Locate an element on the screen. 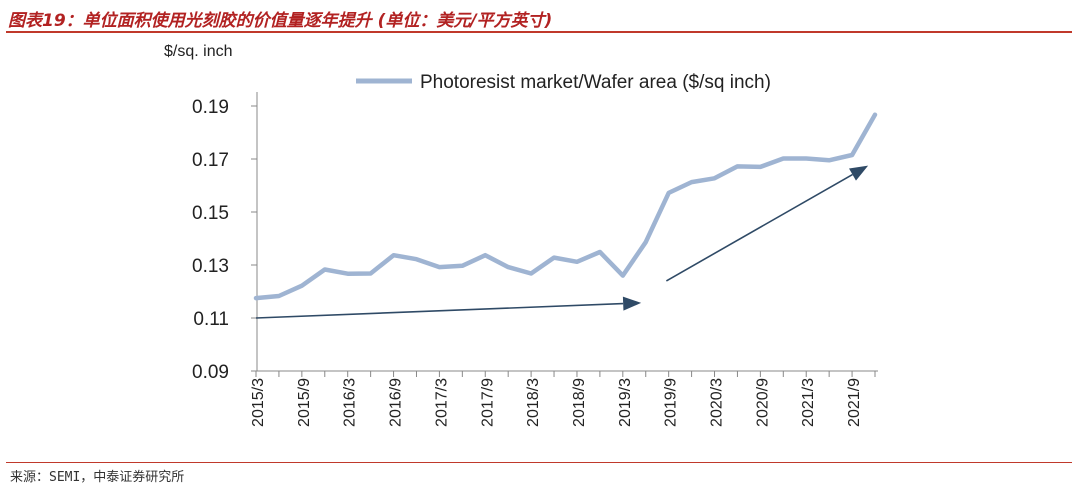 Image resolution: width=1080 pixels, height=486 pixels. y-tick-label: 0.17 is located at coordinates (210, 160).